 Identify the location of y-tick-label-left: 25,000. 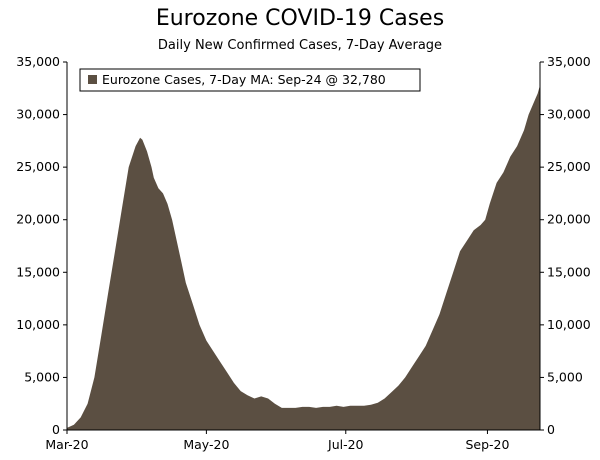
(38, 166).